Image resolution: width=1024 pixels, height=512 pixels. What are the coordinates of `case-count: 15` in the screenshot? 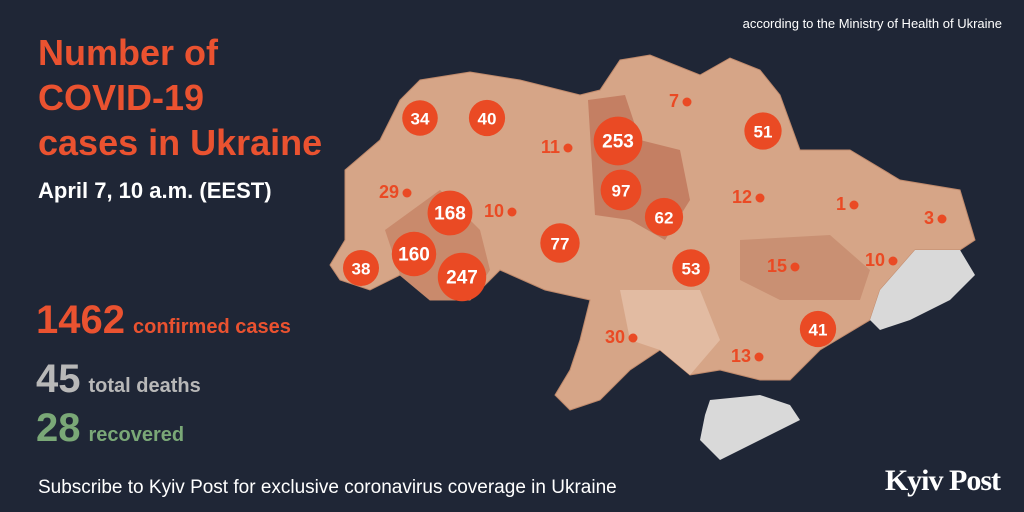 It's located at (777, 266).